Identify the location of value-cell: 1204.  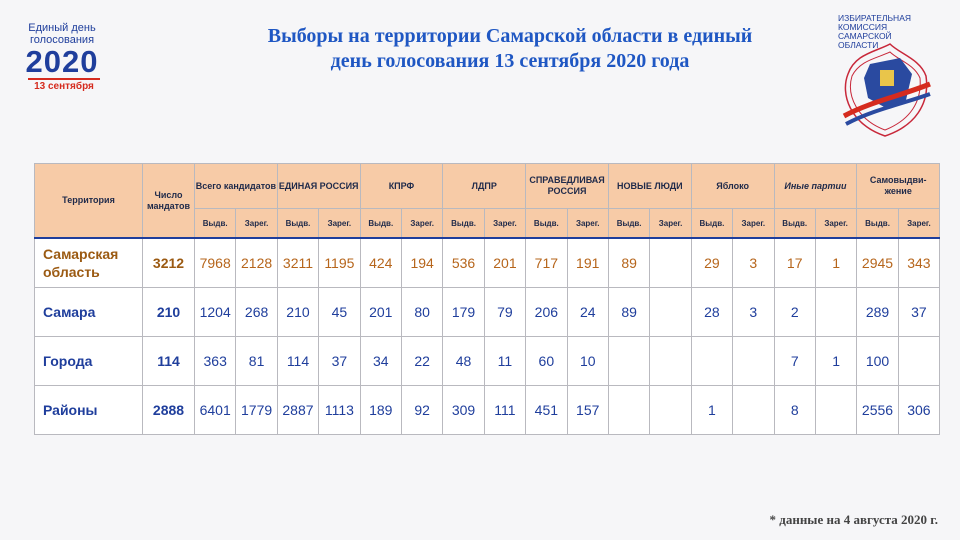
(215, 312).